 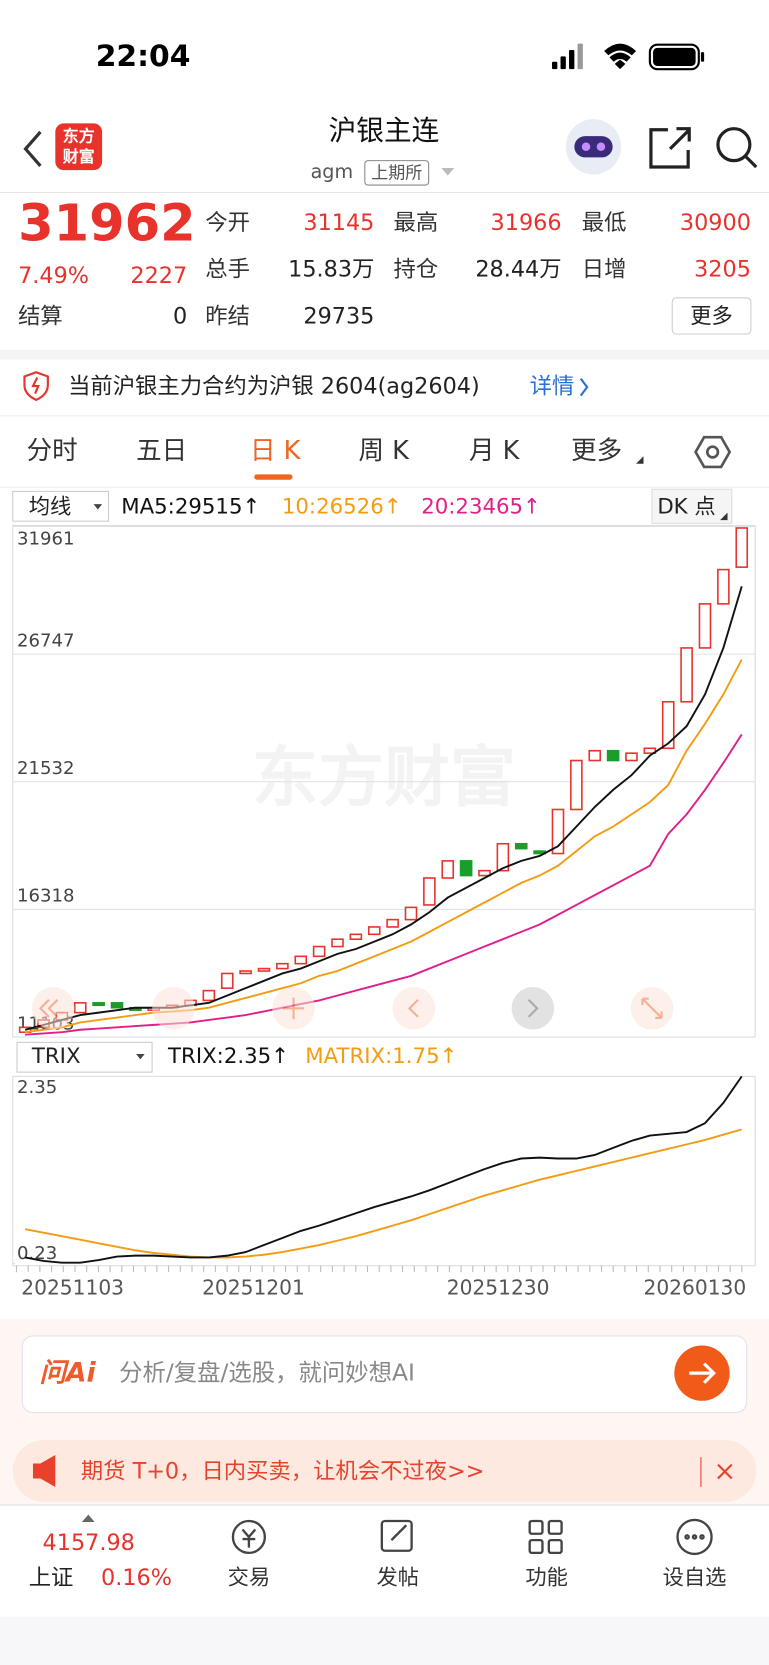 What do you see at coordinates (158, 276) in the screenshot?
I see `change: 2227` at bounding box center [158, 276].